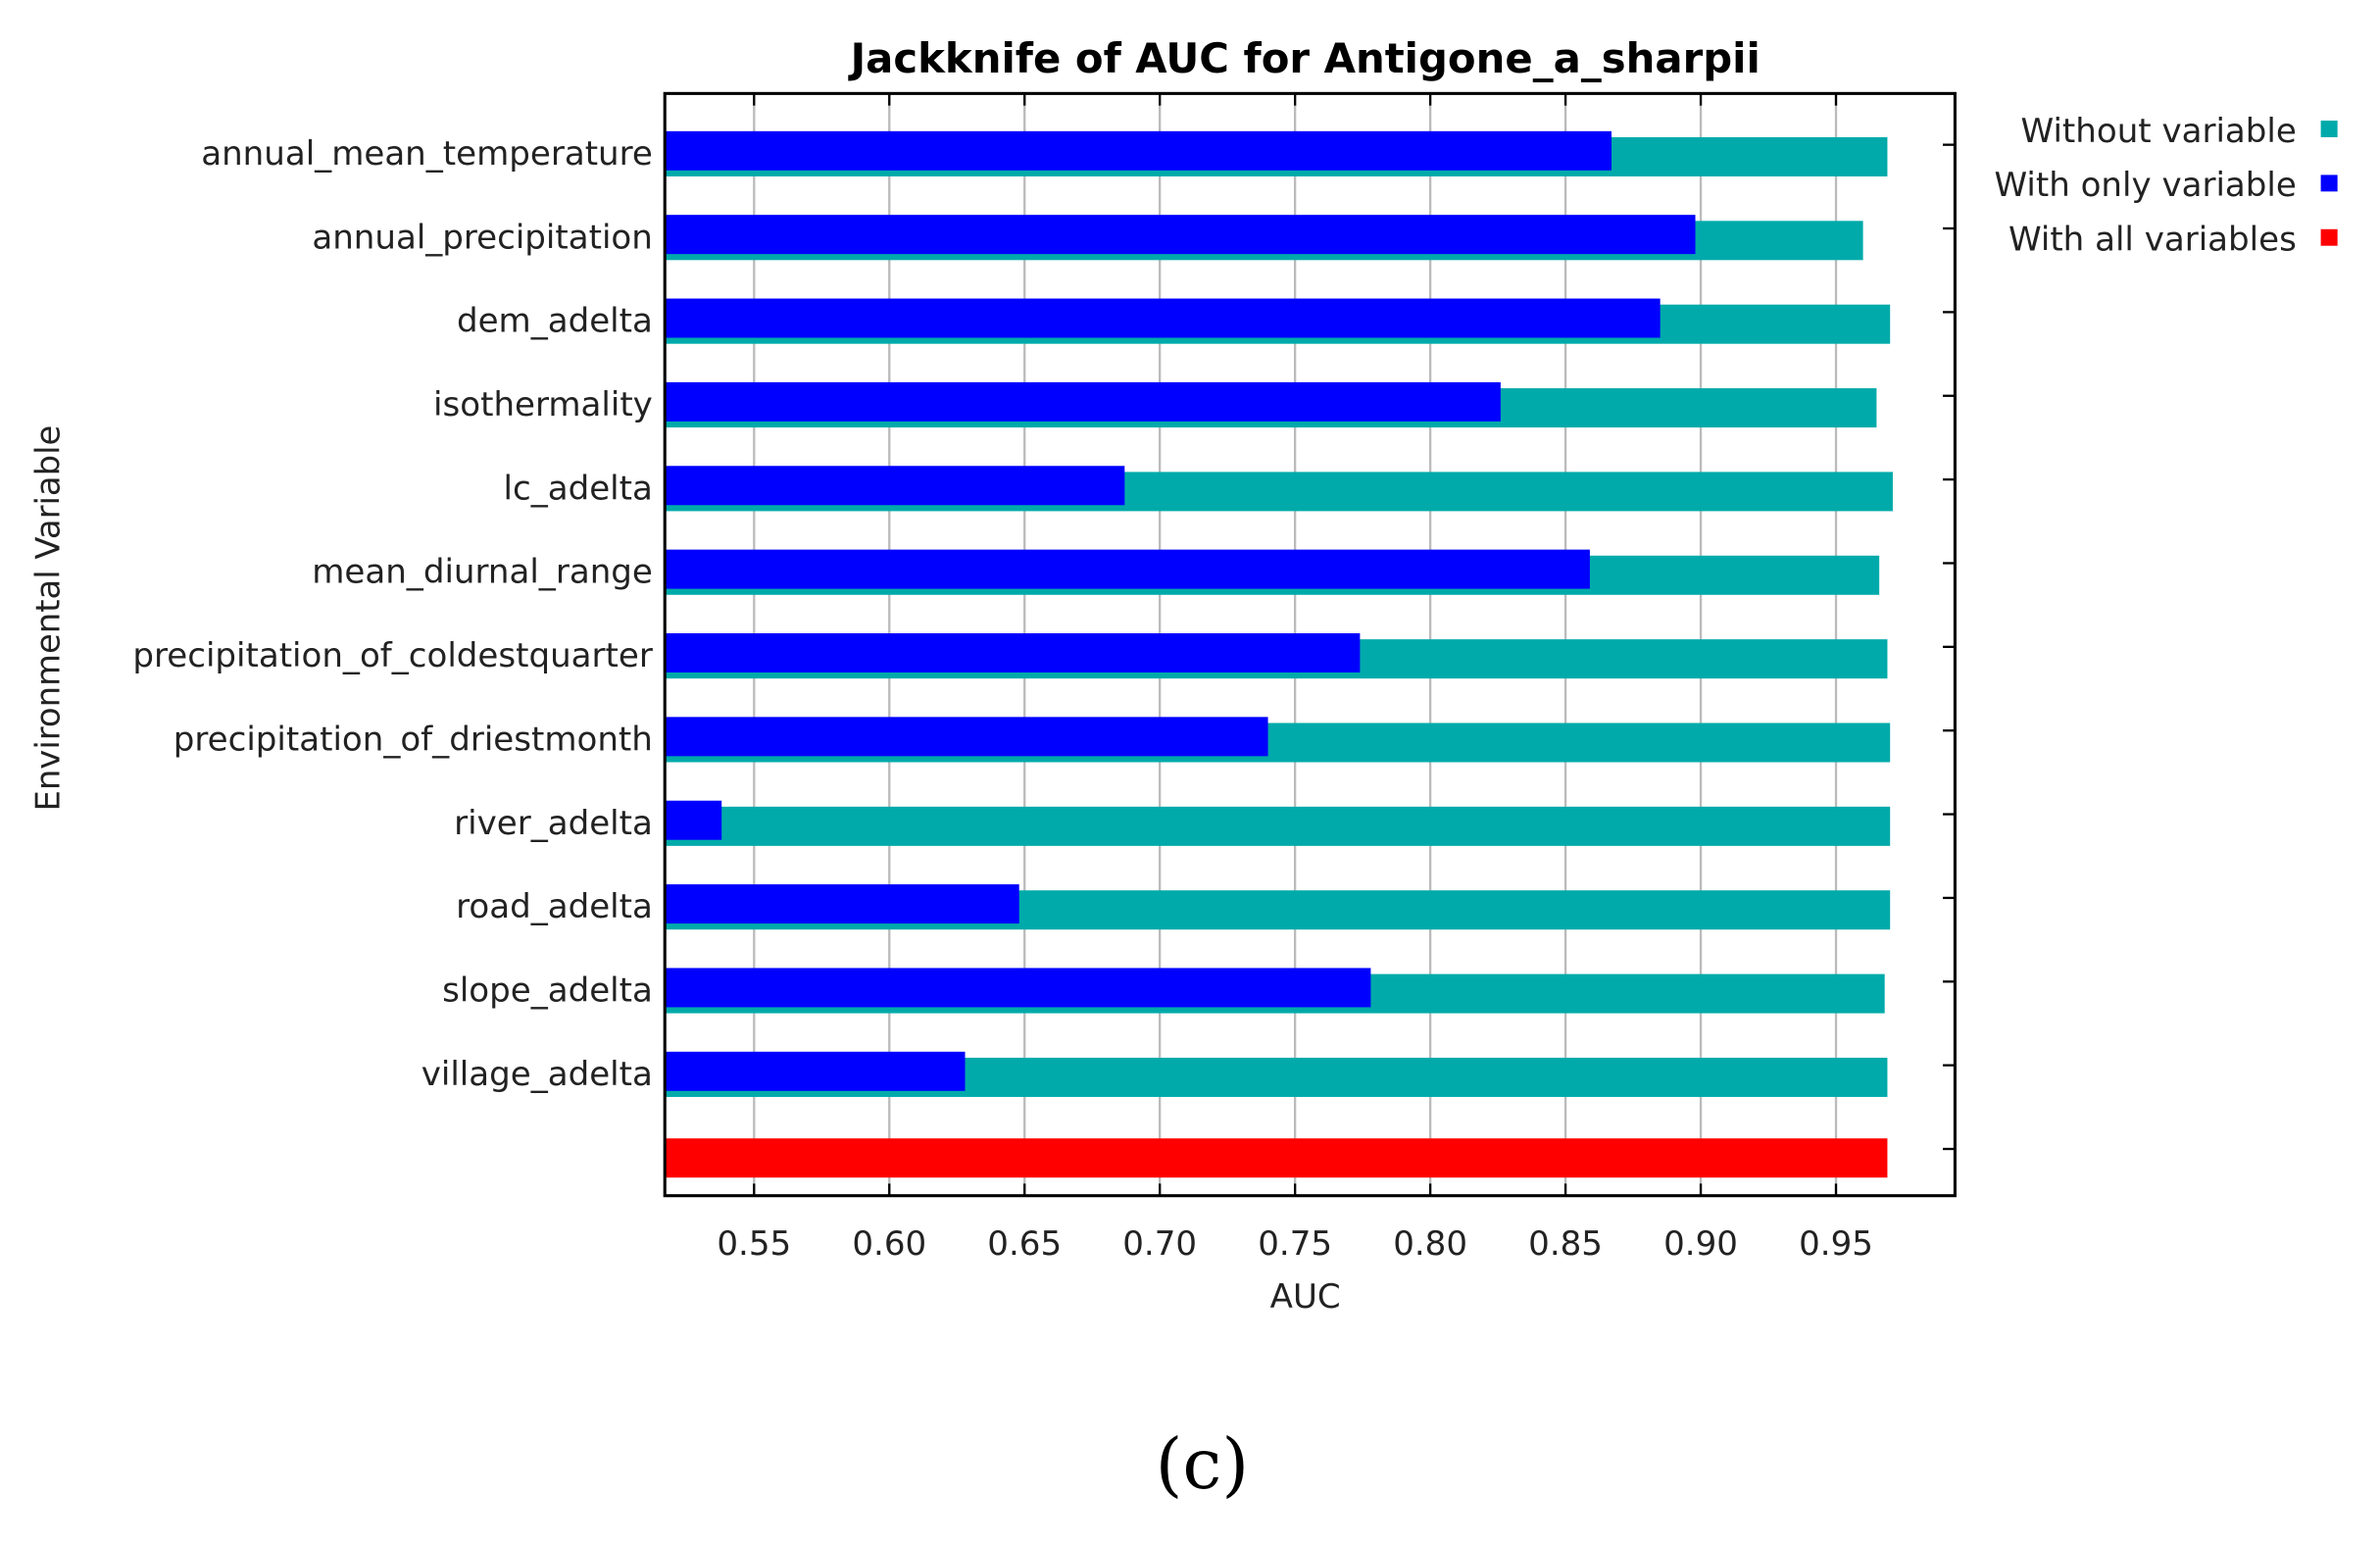  Describe the element at coordinates (1430, 1244) in the screenshot. I see `x-tick-label: 0.80` at that location.